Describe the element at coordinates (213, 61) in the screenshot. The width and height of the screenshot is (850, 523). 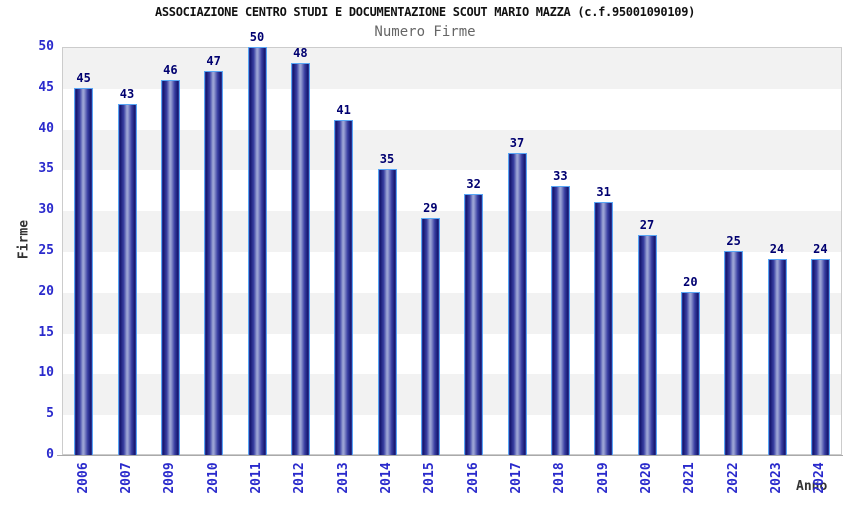
I see `bar-value-label: 47` at that location.